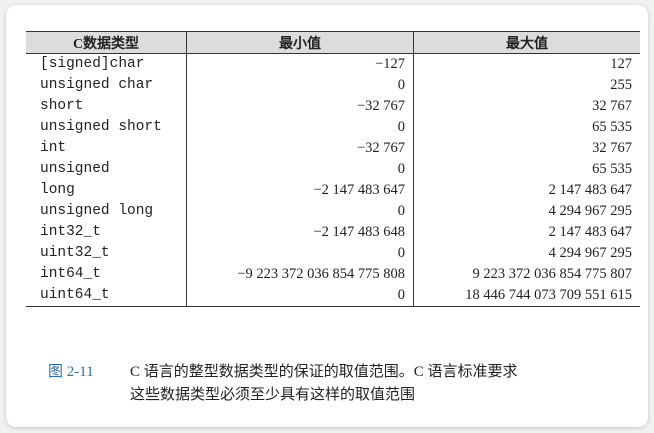 The height and width of the screenshot is (433, 654). I want to click on caption-line-2: 这些数据类型必须至少具有这样的取值范围, so click(273, 395).